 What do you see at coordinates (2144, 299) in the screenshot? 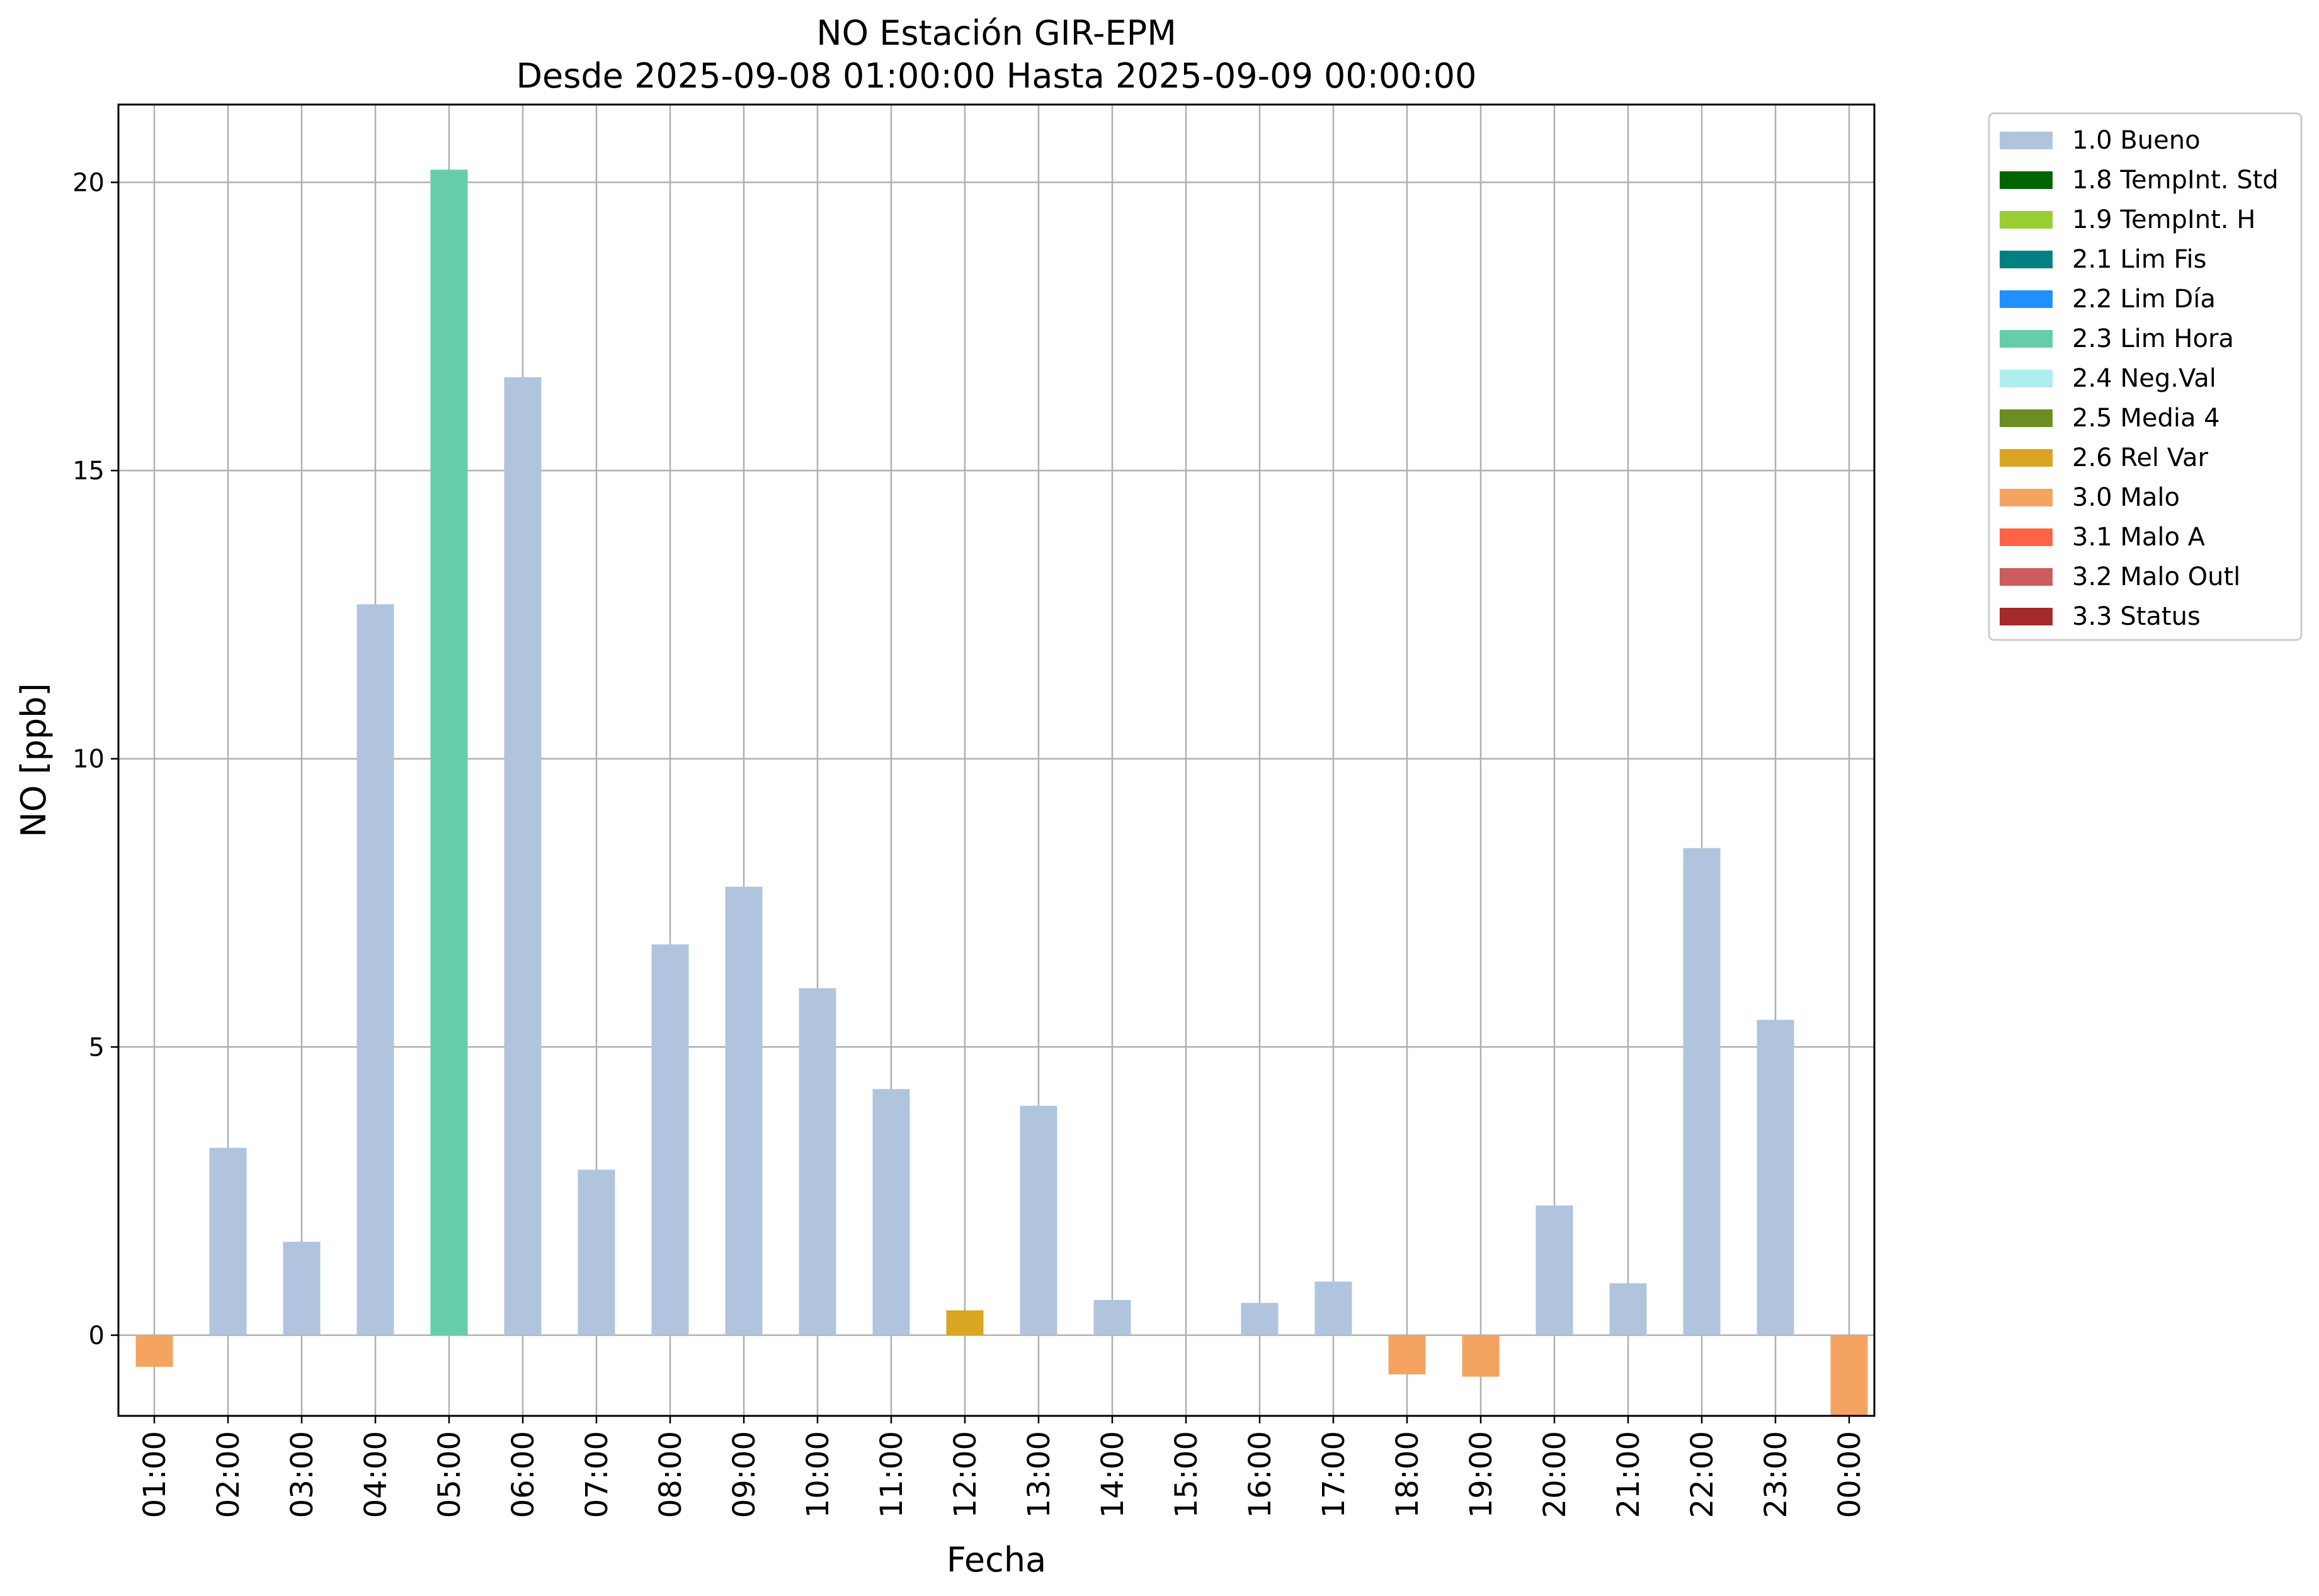
I see `legend-label: 2.2 Lim Día` at bounding box center [2144, 299].